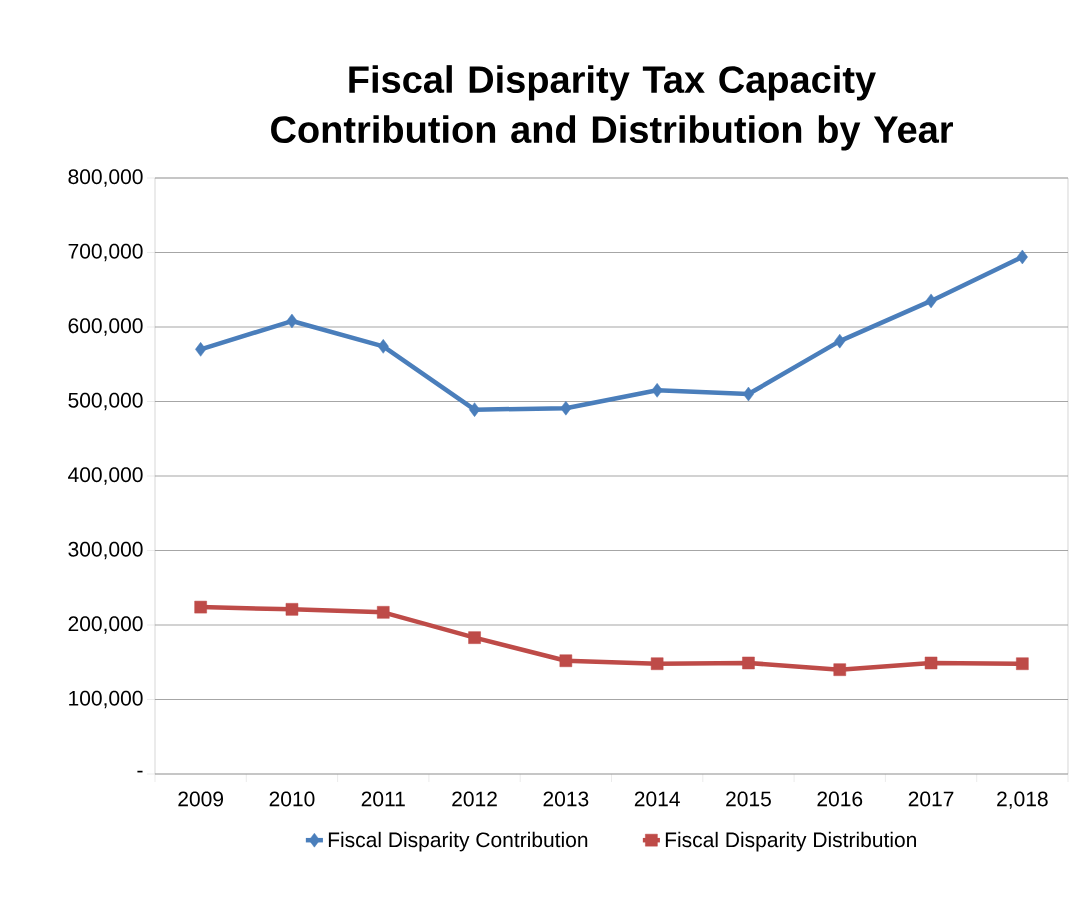  What do you see at coordinates (105, 550) in the screenshot?
I see `y-tick-label: 300,000` at bounding box center [105, 550].